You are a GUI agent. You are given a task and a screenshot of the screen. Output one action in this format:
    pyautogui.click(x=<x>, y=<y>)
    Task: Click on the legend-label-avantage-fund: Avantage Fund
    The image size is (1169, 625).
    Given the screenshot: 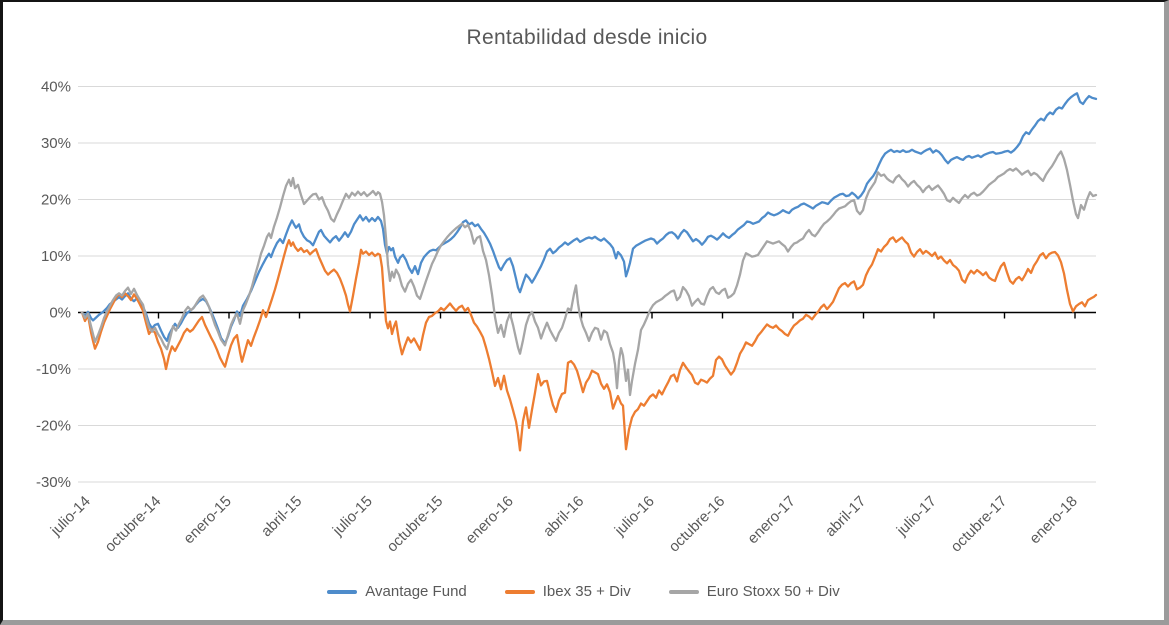 What is the action you would take?
    pyautogui.click(x=416, y=591)
    